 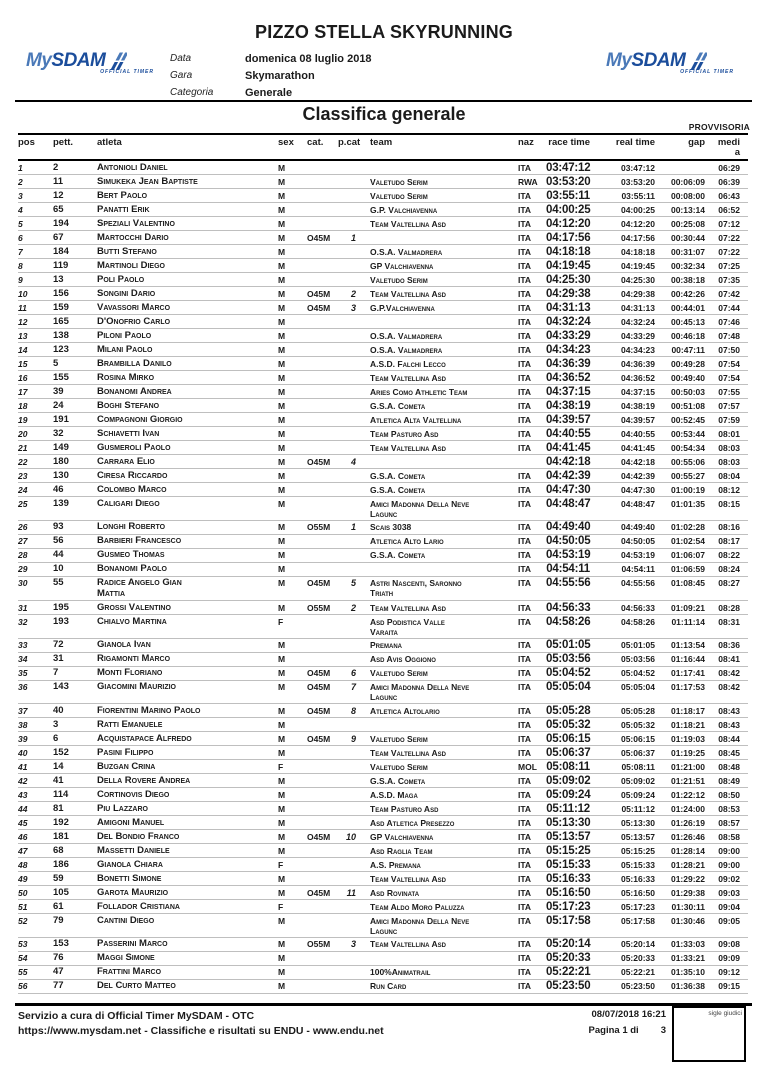 What do you see at coordinates (688, 555) in the screenshot?
I see `cell-gap: 01:06:07` at bounding box center [688, 555].